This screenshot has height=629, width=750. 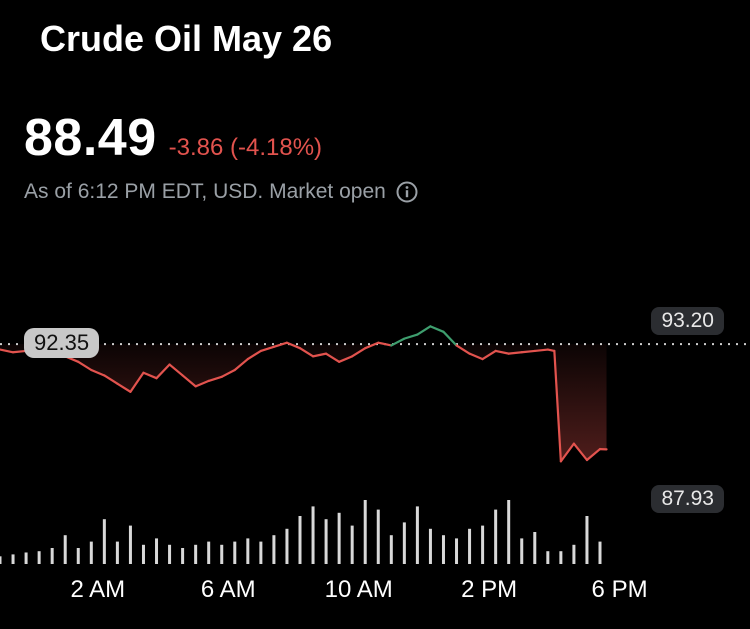 I want to click on x-tick-label: 6 PM, so click(x=620, y=589).